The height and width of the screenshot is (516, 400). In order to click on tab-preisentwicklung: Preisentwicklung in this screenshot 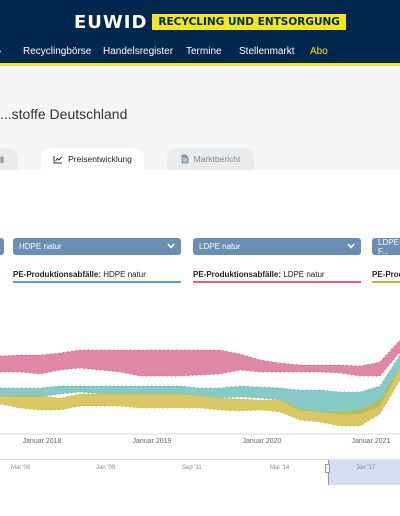, I will do `click(92, 159)`.